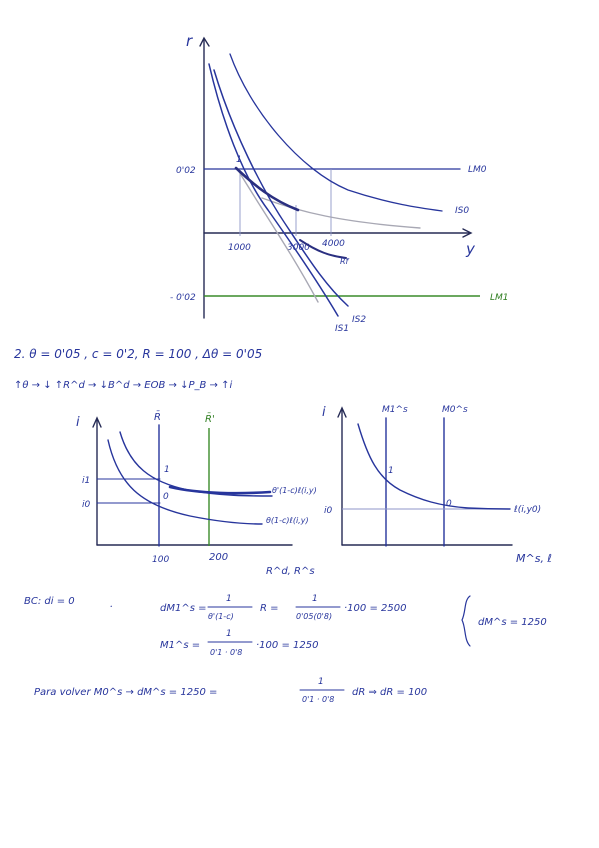  I want to click on tick-002: 0'02, so click(186, 171).